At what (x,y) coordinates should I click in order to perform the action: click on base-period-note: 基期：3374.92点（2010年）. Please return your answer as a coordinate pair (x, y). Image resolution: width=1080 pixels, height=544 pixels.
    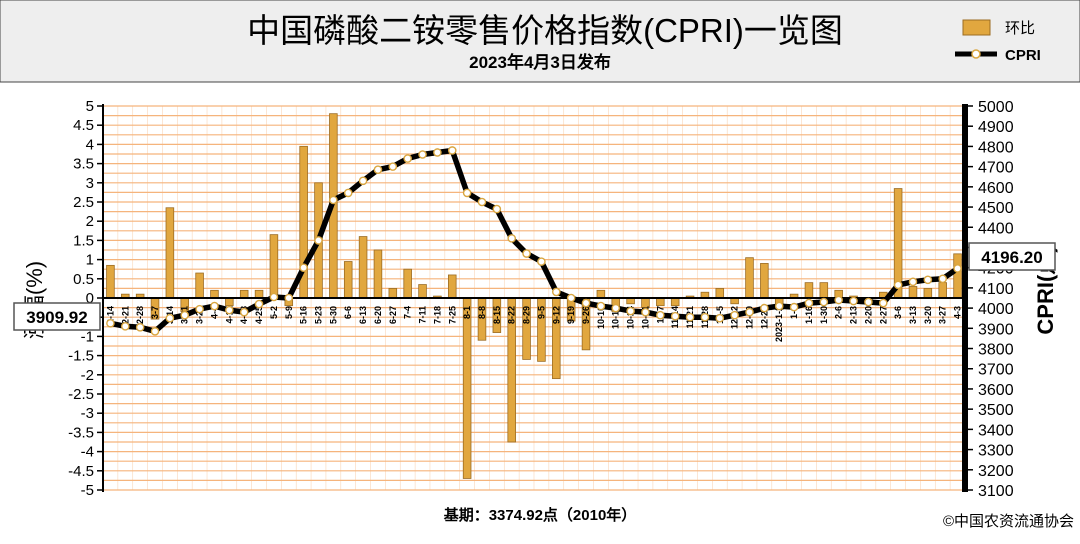
    Looking at the image, I should click on (540, 515).